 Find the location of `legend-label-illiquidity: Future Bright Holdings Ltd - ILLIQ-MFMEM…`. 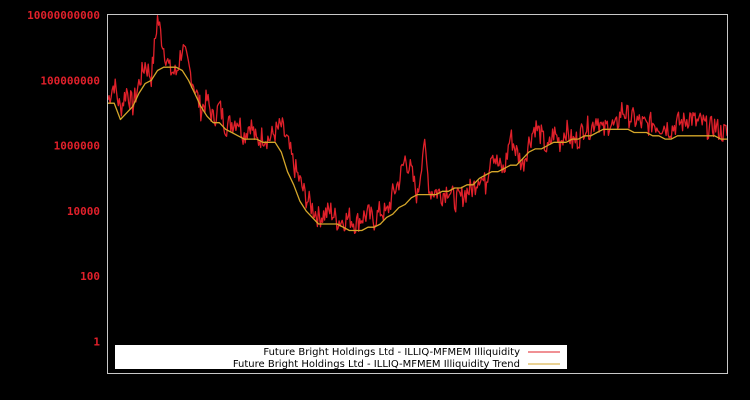

legend-label-illiquidity: Future Bright Holdings Ltd - ILLIQ-MFMEM… is located at coordinates (391, 352).